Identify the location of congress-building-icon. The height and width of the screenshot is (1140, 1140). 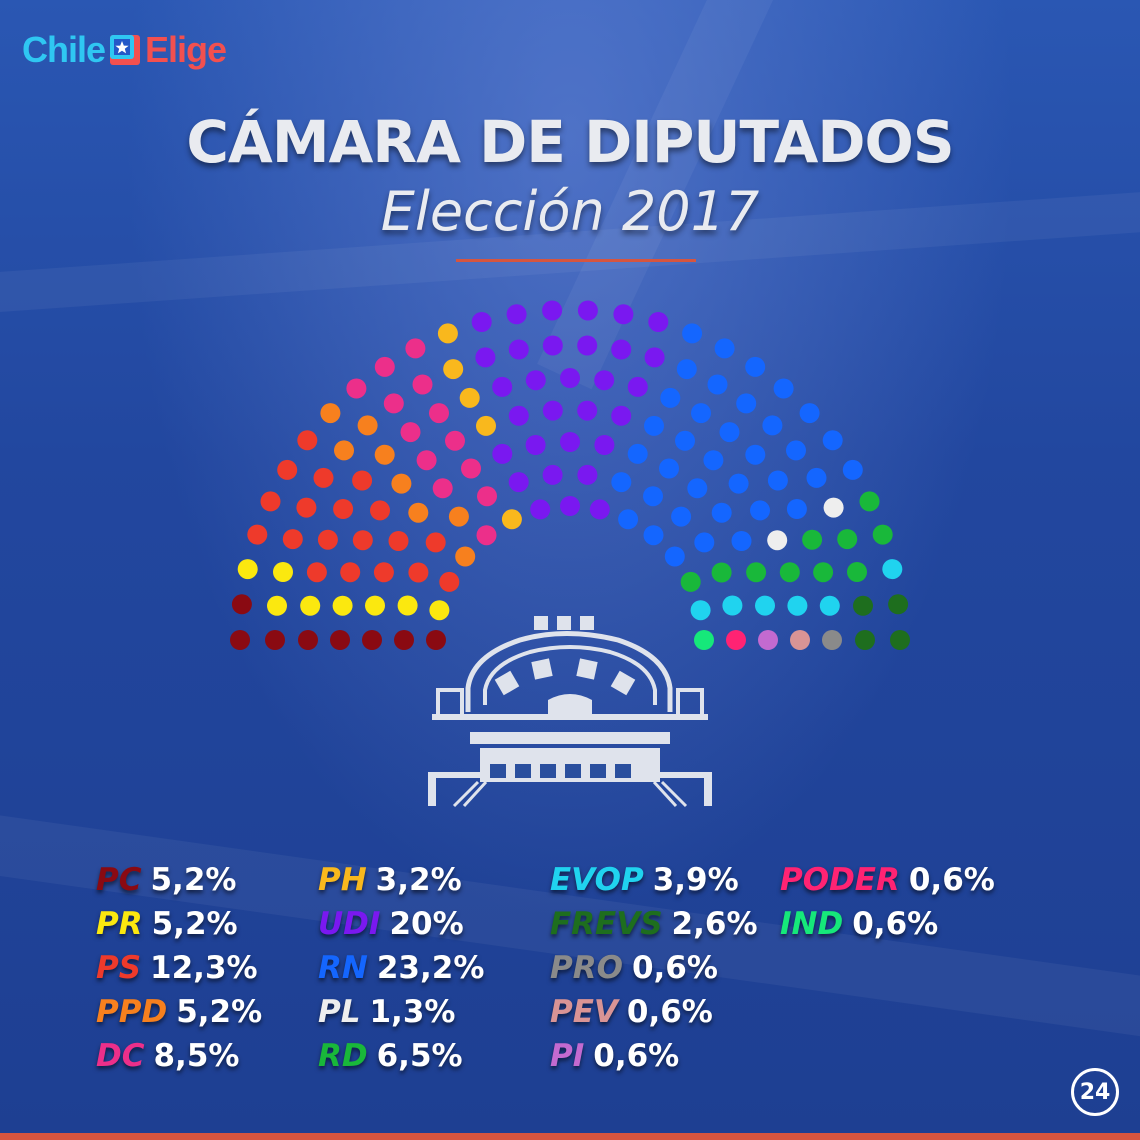
(570, 712).